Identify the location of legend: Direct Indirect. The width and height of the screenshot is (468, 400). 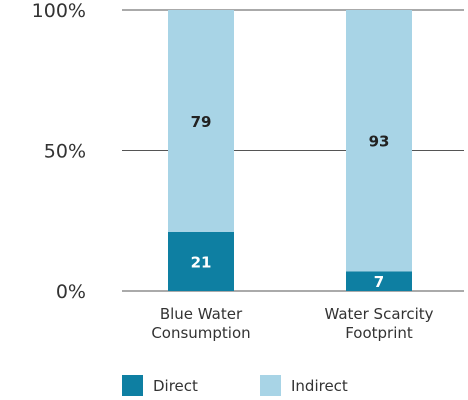
(235, 385).